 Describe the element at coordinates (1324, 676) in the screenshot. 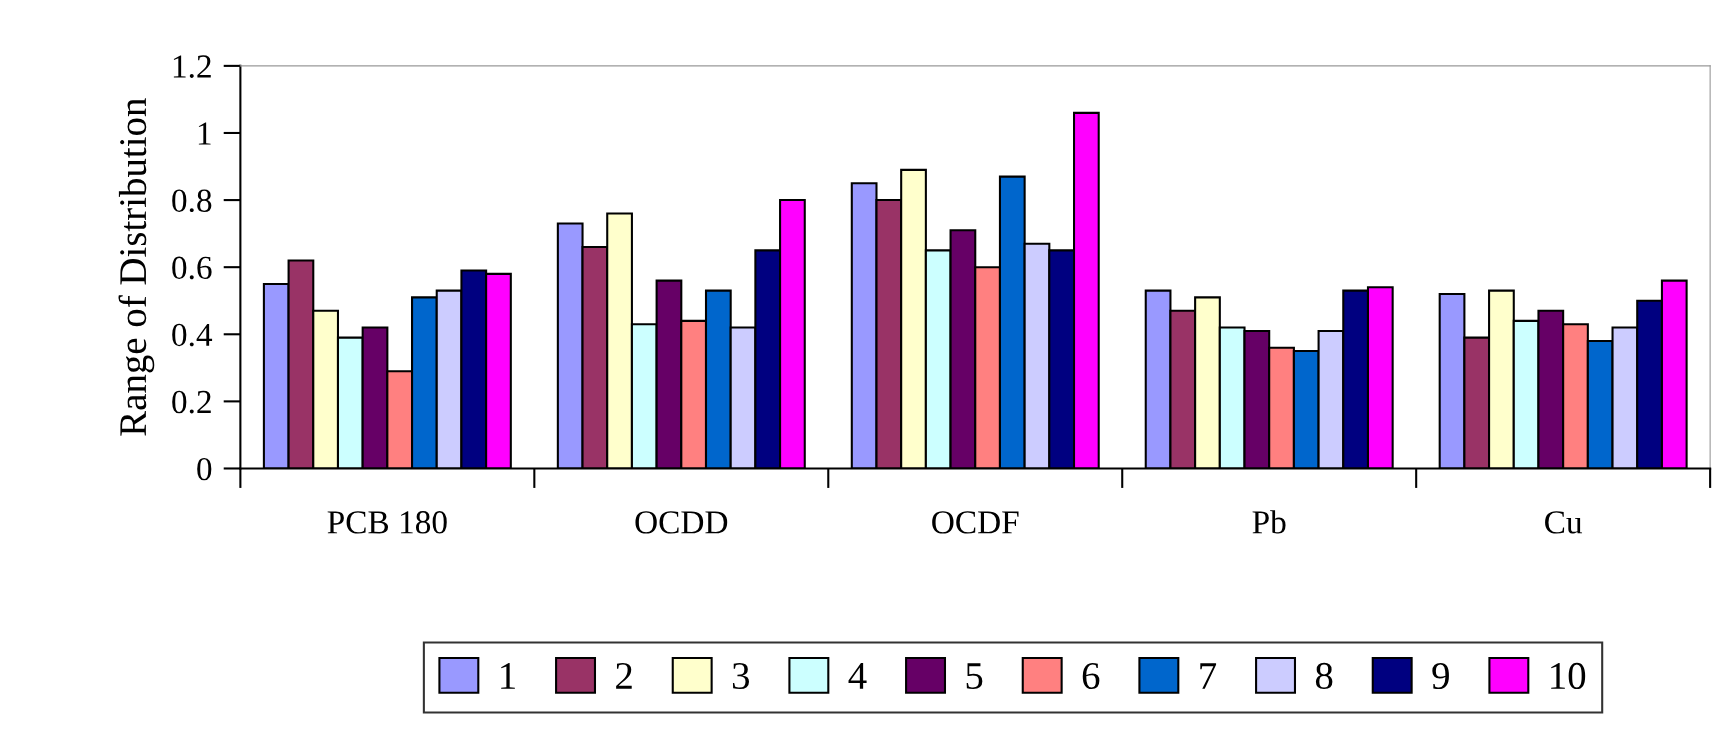

I see `legend-label: 8` at that location.